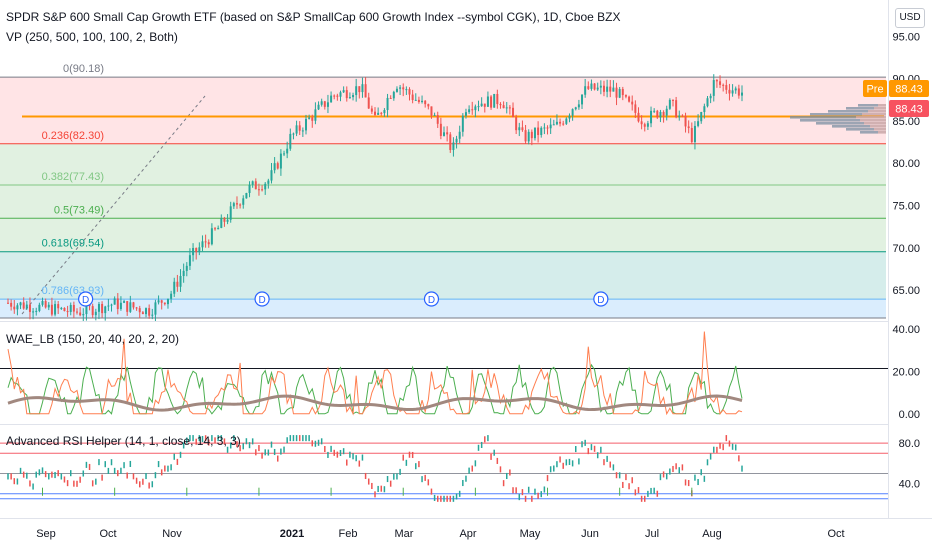  Describe the element at coordinates (73, 177) in the screenshot. I see `fib-level-label: 0.382(77.43)` at that location.